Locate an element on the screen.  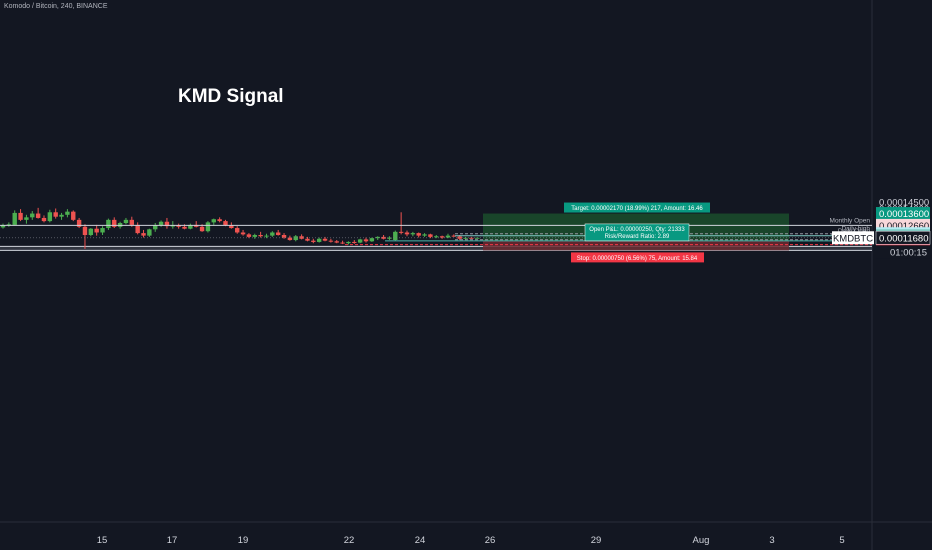
open-pnl-bg is located at coordinates (637, 232).